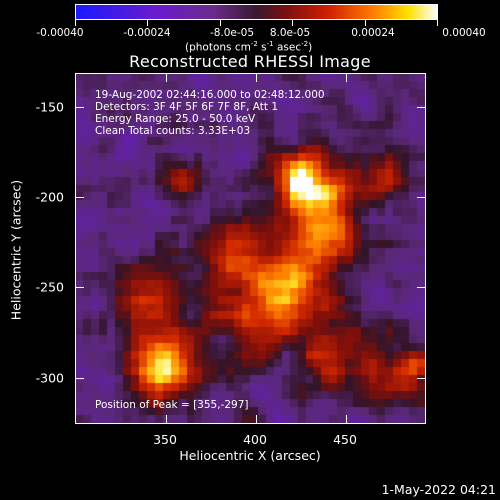 Image resolution: width=500 pixels, height=500 pixels. I want to click on colorbar-tick-label: 0.00024, so click(373, 33).